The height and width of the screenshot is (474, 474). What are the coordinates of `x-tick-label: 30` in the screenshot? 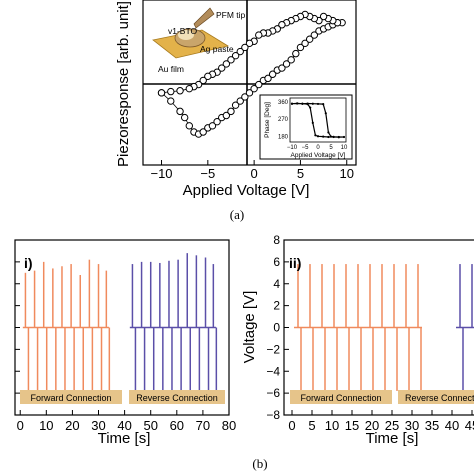 It's located at (98, 425).